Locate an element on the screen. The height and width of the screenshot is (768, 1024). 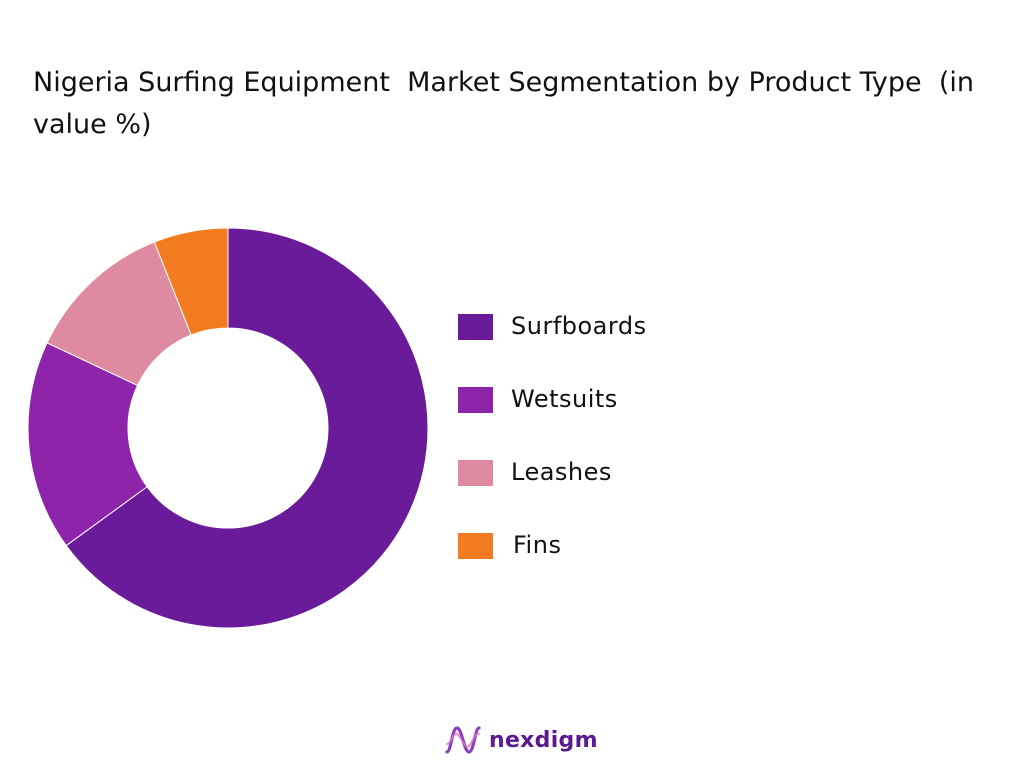
brand-name: nexdigm is located at coordinates (543, 740).